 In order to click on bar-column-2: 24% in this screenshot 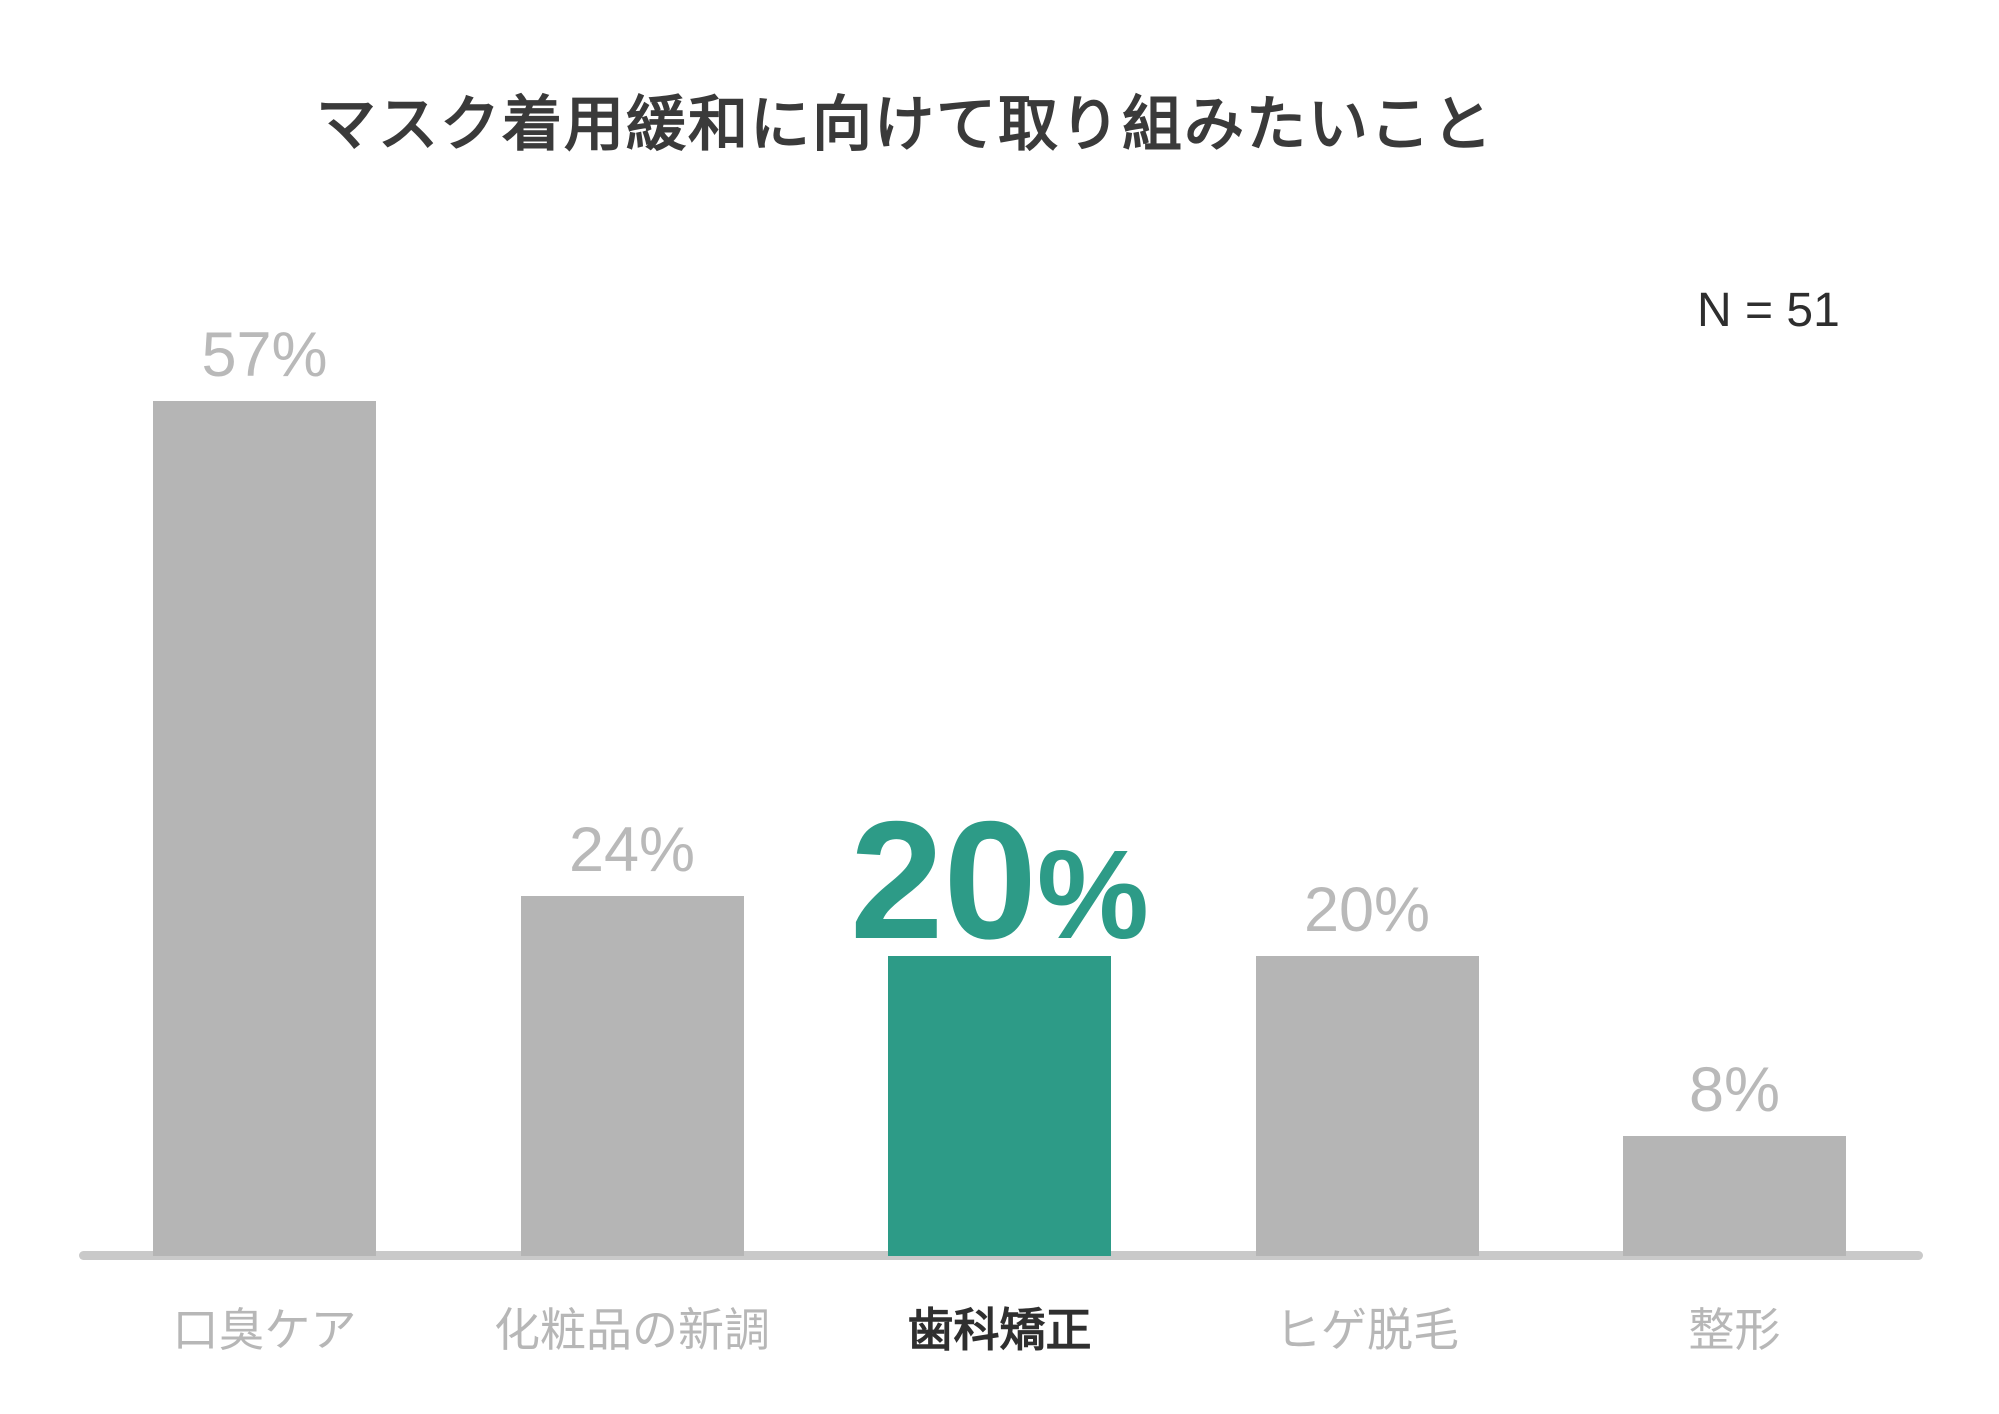, I will do `click(632, 1035)`.